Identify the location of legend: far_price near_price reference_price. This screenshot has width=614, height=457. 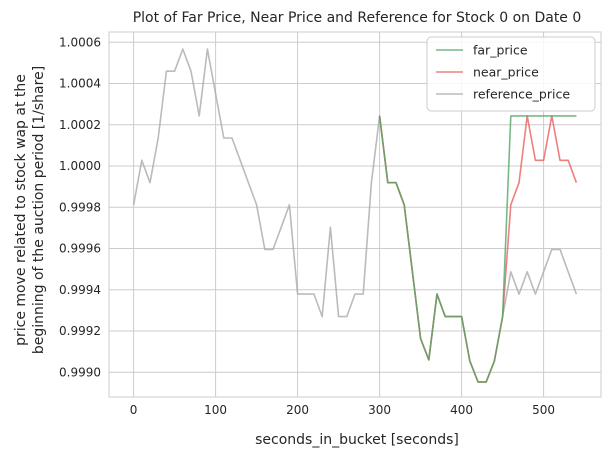
(511, 74).